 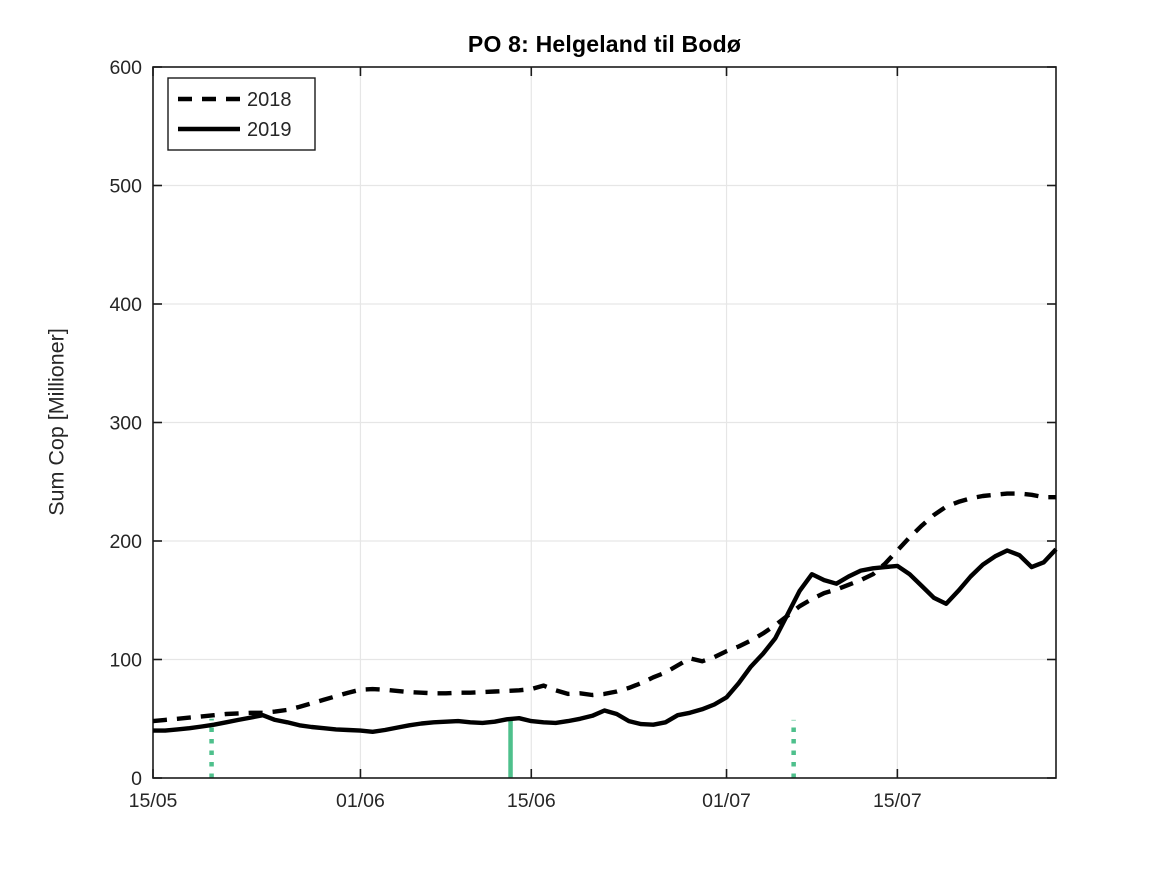 I want to click on y-tick-label: 200, so click(x=125, y=542).